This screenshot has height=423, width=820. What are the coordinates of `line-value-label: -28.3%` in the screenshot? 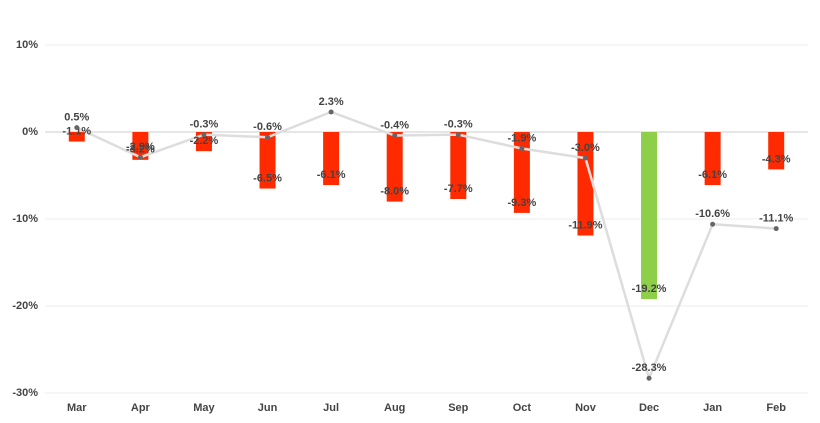 It's located at (649, 368).